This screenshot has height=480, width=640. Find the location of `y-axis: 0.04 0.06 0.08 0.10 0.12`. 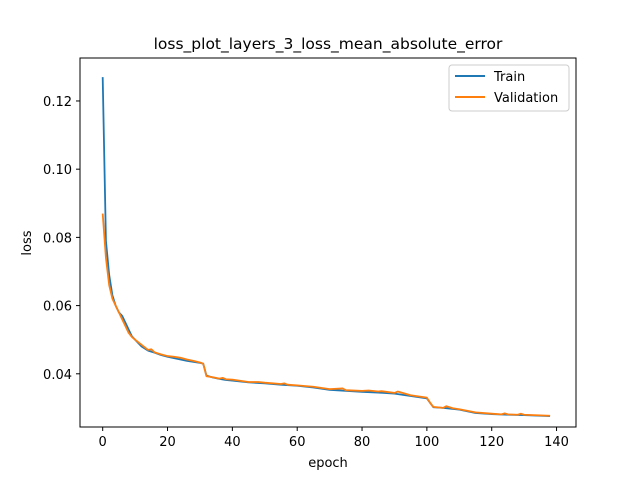

y-axis: 0.04 0.06 0.08 0.10 0.12 is located at coordinates (61, 239).